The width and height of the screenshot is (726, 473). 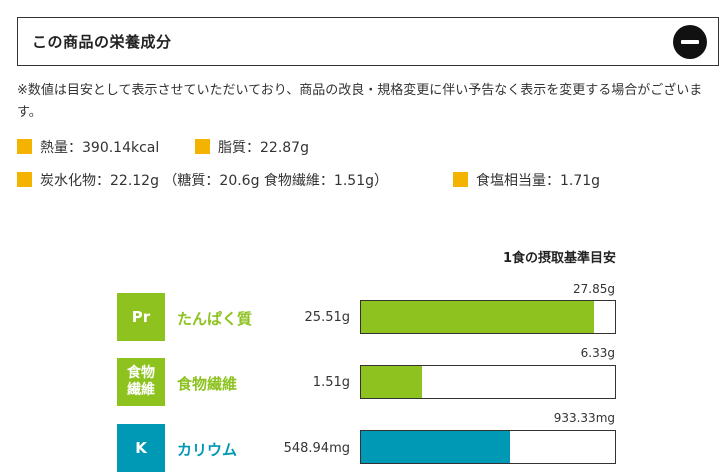 I want to click on reference-value: 933.33mg, so click(x=584, y=418).